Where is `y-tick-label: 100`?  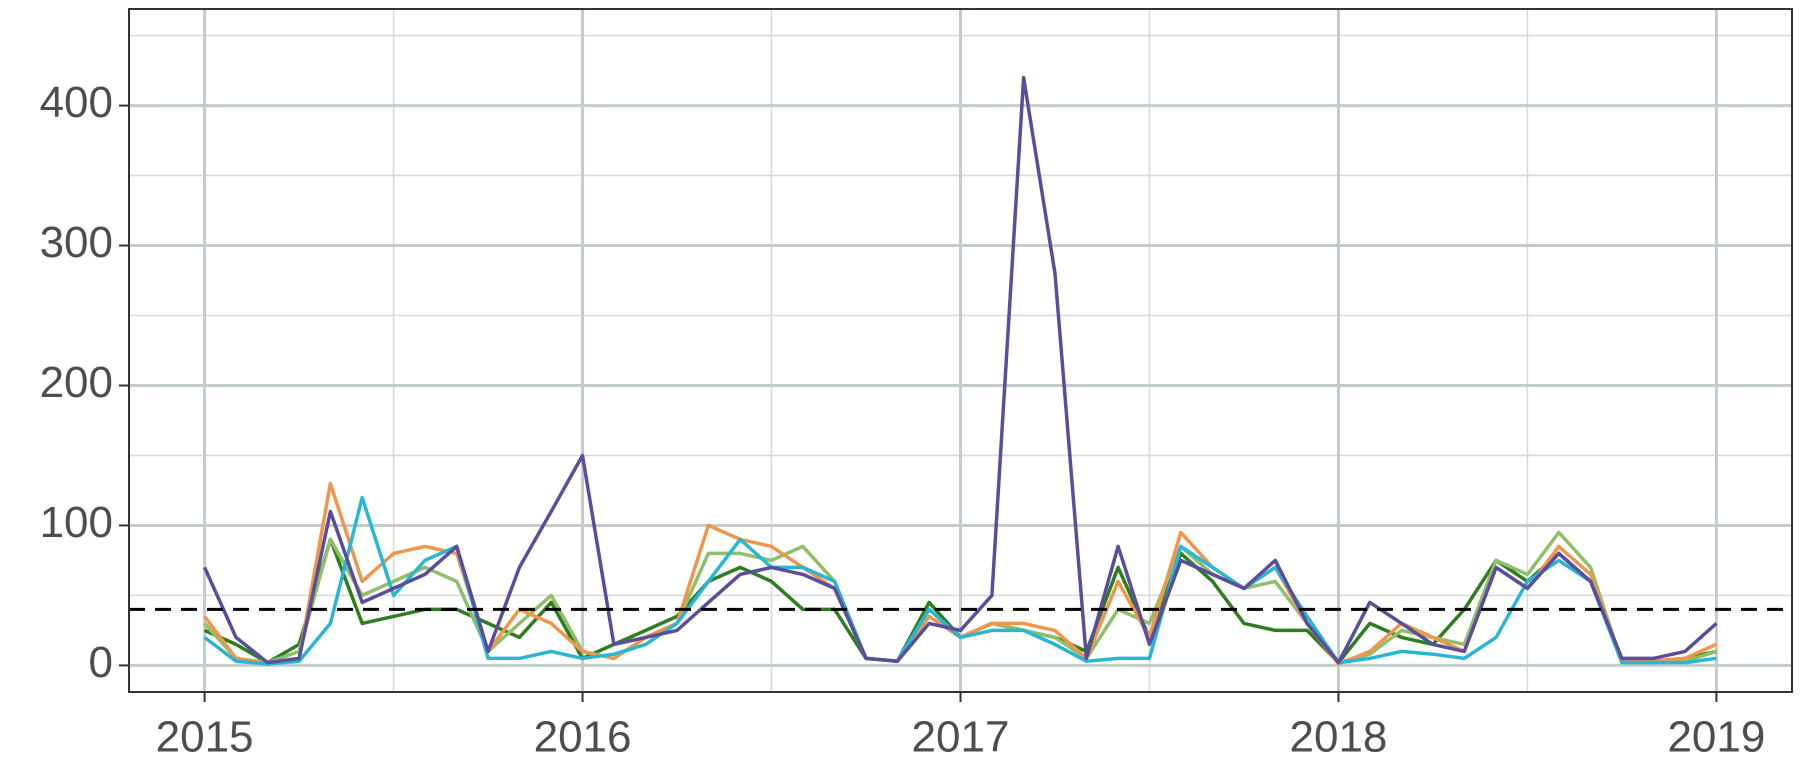
y-tick-label: 100 is located at coordinates (76, 522).